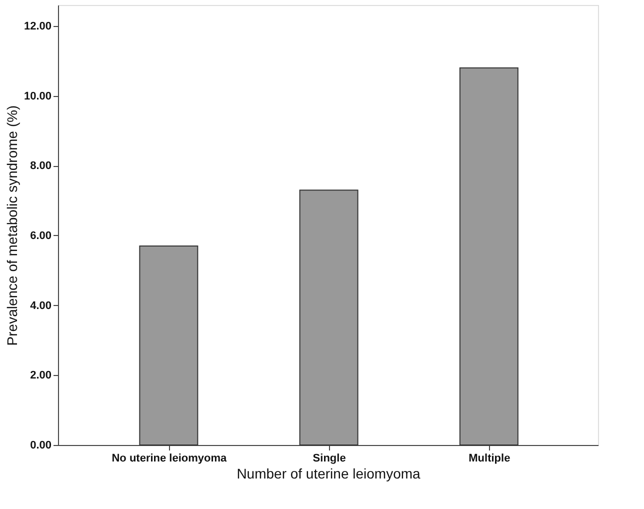  I want to click on x-axis-title: Number of uterine leiomyoma, so click(328, 474).